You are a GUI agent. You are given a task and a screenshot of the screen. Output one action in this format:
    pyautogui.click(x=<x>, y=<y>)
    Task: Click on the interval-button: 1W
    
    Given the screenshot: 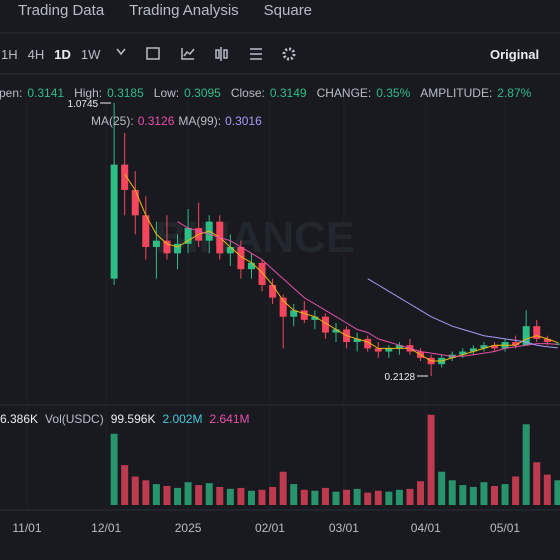 What is the action you would take?
    pyautogui.click(x=90, y=54)
    